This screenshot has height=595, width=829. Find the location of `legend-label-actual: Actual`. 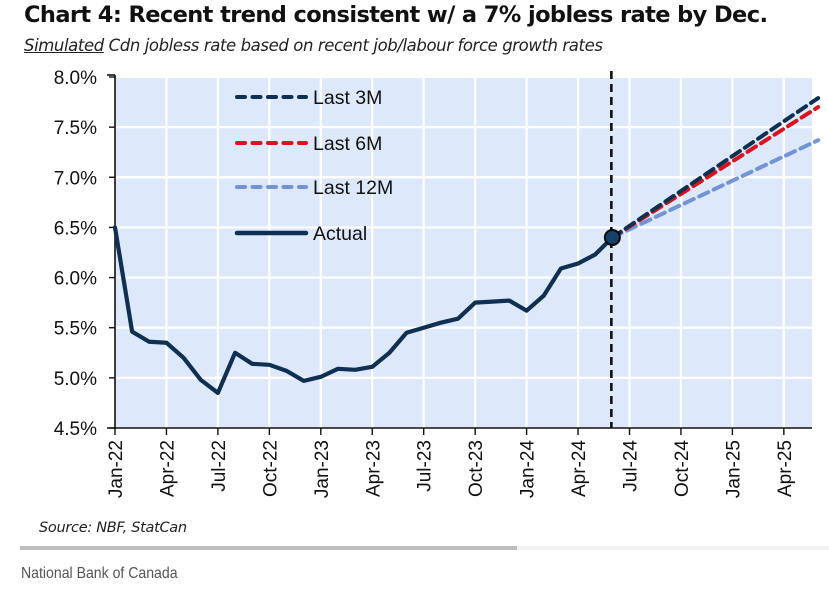

legend-label-actual: Actual is located at coordinates (340, 234).